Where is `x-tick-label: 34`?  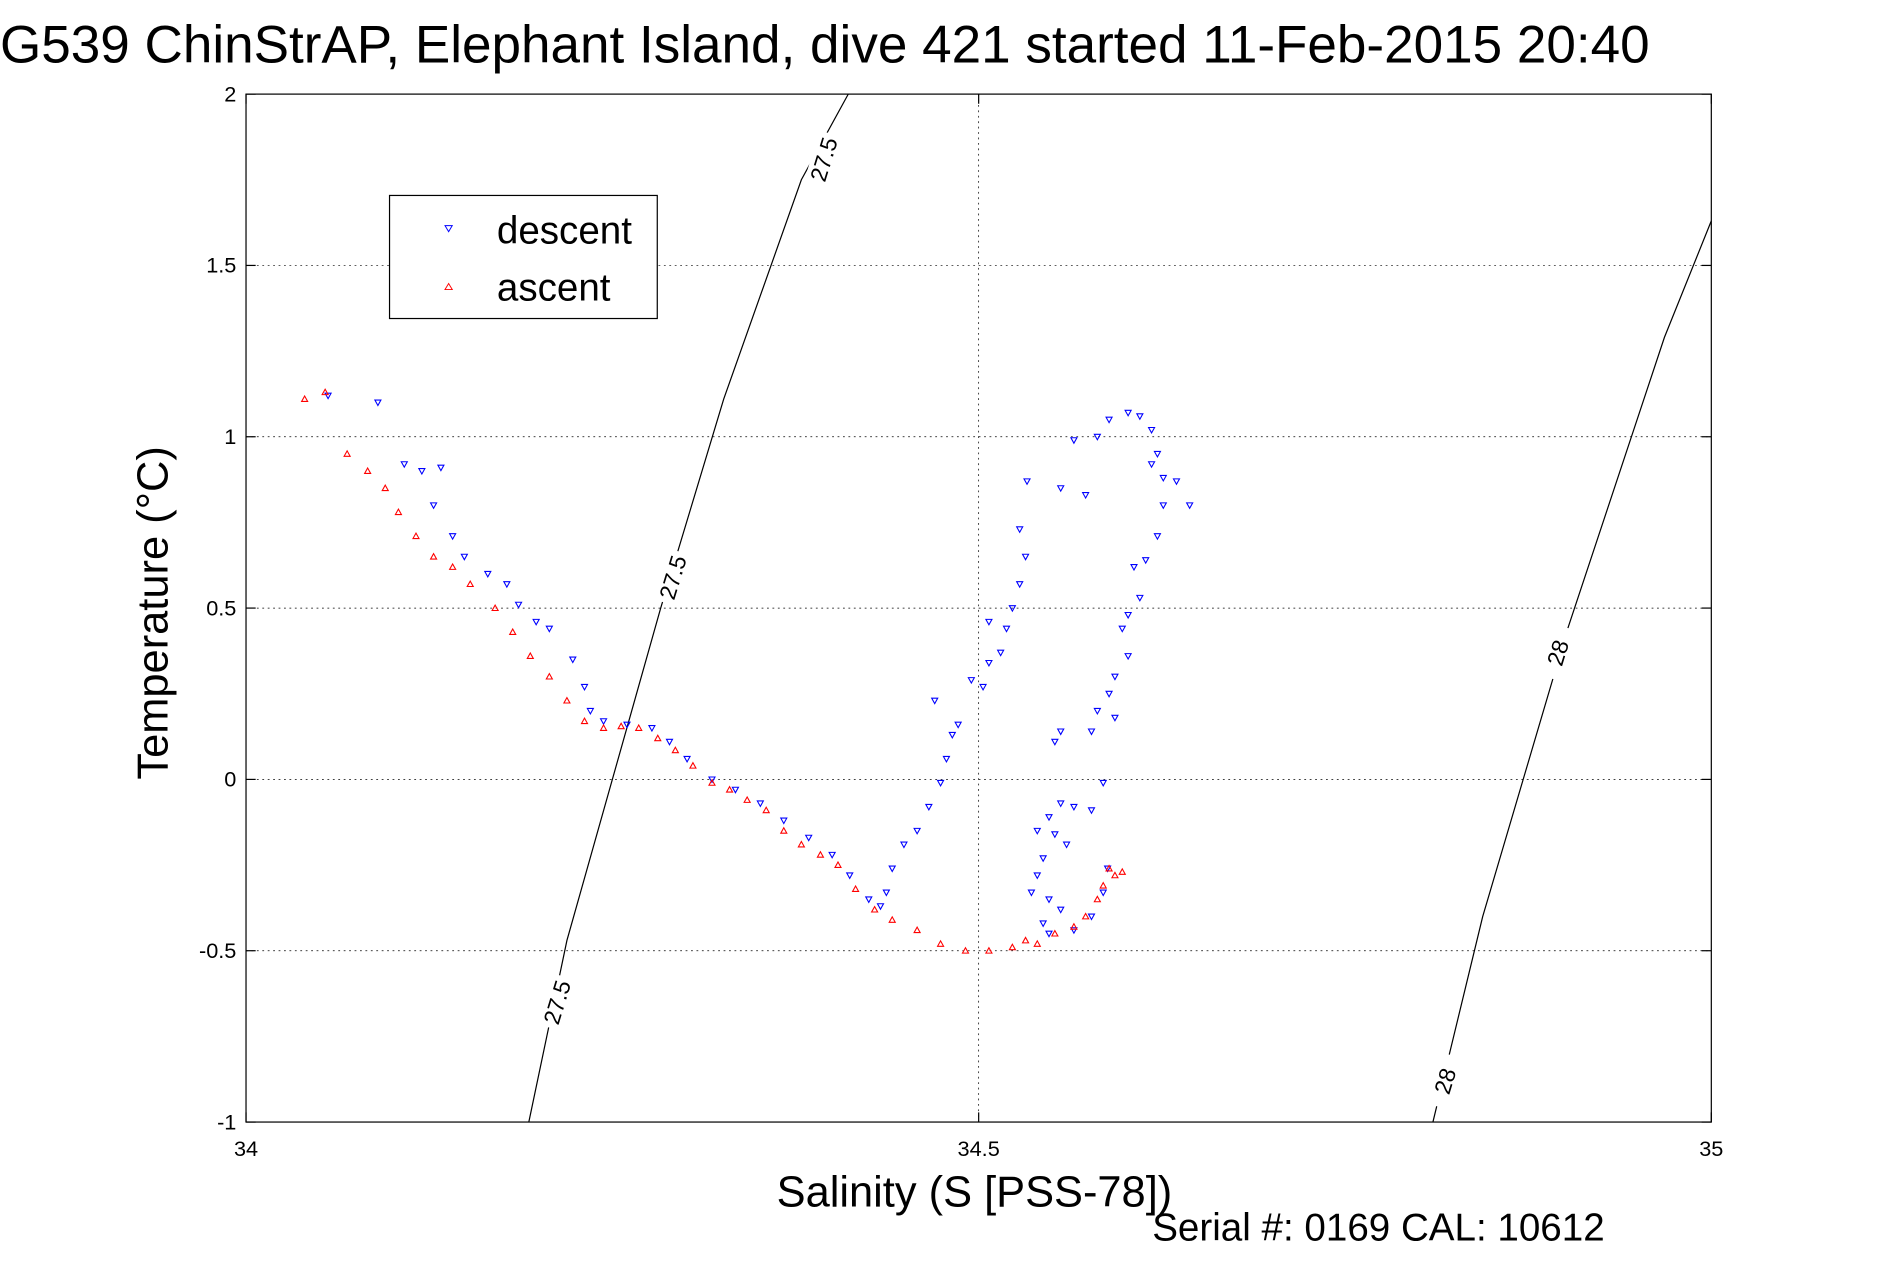 x-tick-label: 34 is located at coordinates (246, 1148).